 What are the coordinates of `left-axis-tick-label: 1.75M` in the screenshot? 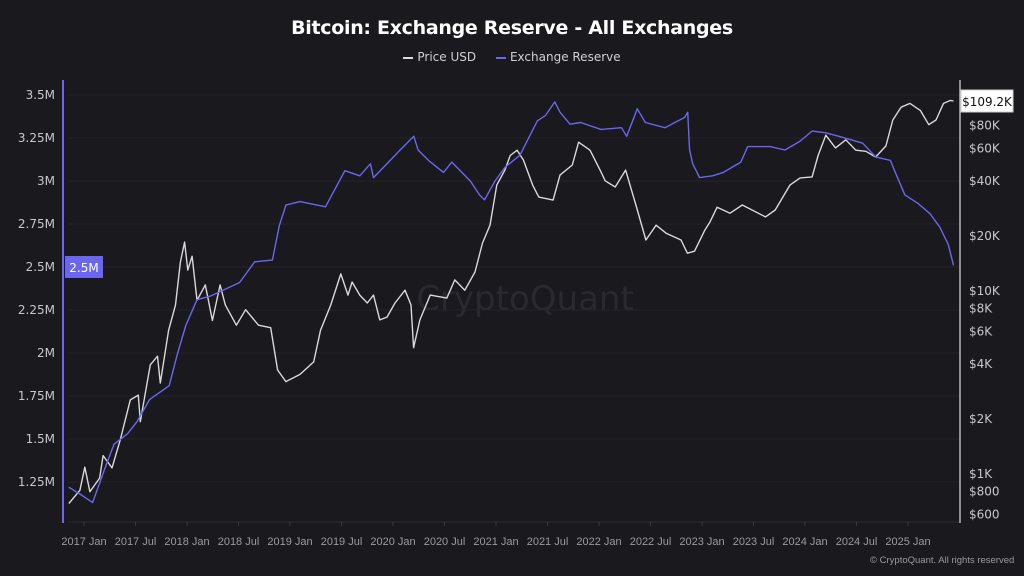 It's located at (36, 396).